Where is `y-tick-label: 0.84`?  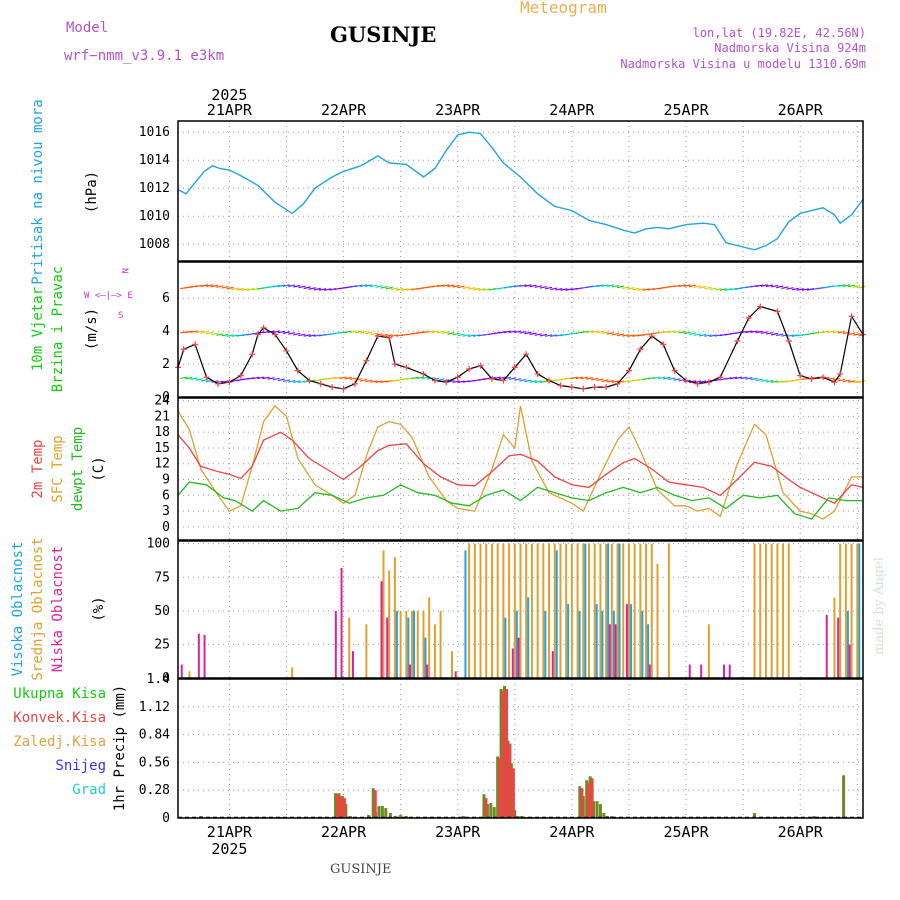 y-tick-label: 0.84 is located at coordinates (154, 735).